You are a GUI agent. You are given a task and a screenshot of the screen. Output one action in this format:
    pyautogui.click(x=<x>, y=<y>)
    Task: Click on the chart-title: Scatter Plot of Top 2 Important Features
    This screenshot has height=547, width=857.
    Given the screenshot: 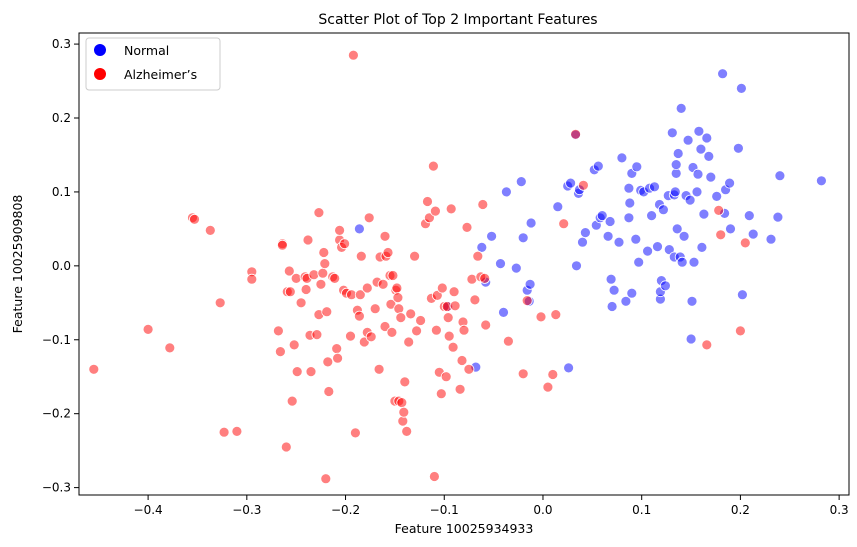 What is the action you would take?
    pyautogui.click(x=457, y=20)
    